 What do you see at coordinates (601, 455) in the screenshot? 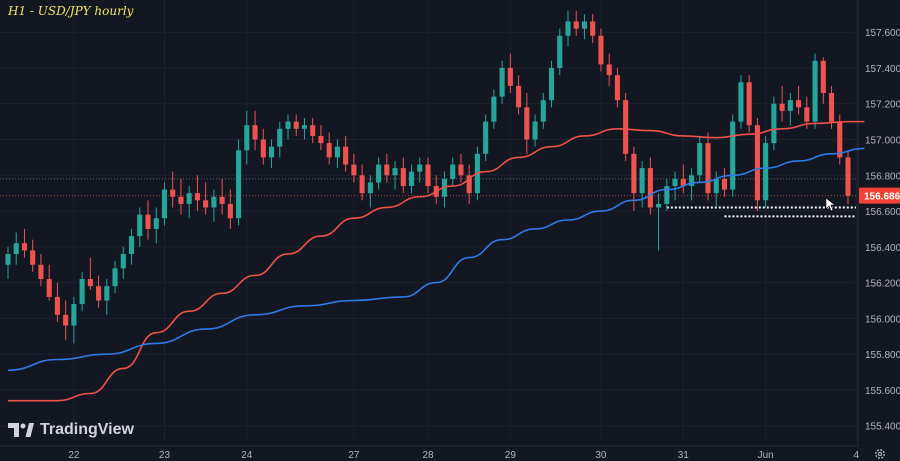
I see `time-tick-label: 30` at bounding box center [601, 455].